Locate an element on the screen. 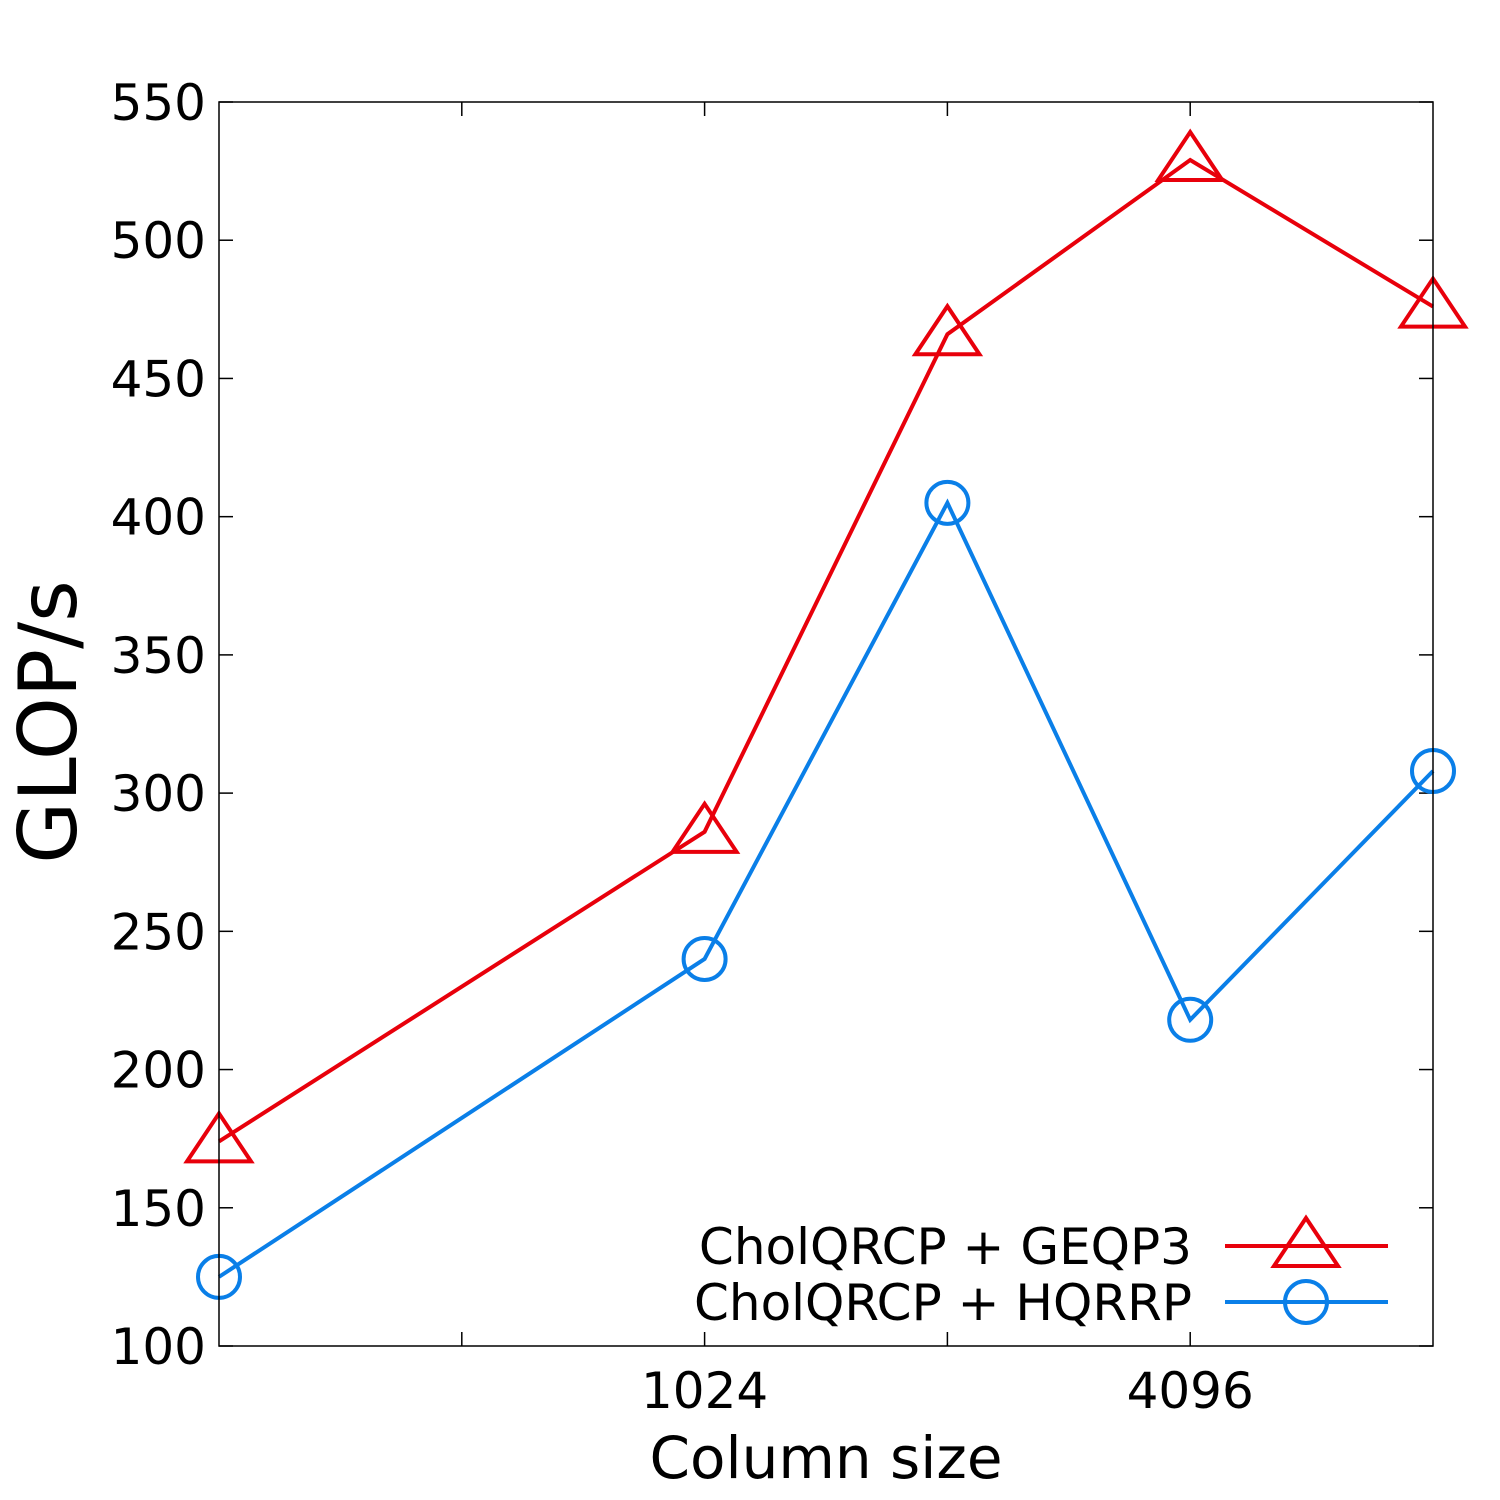  legend-marker-triangle is located at coordinates (1306, 1241).